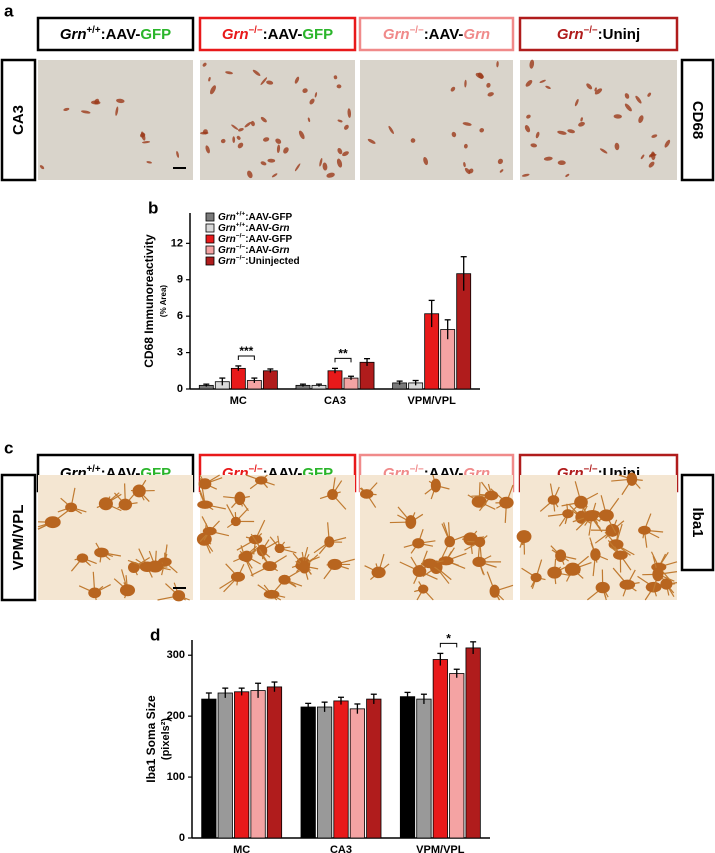 The width and height of the screenshot is (715, 853). What do you see at coordinates (277, 33) in the screenshot?
I see `header-label: Grn−/−:AAV-GFP` at bounding box center [277, 33].